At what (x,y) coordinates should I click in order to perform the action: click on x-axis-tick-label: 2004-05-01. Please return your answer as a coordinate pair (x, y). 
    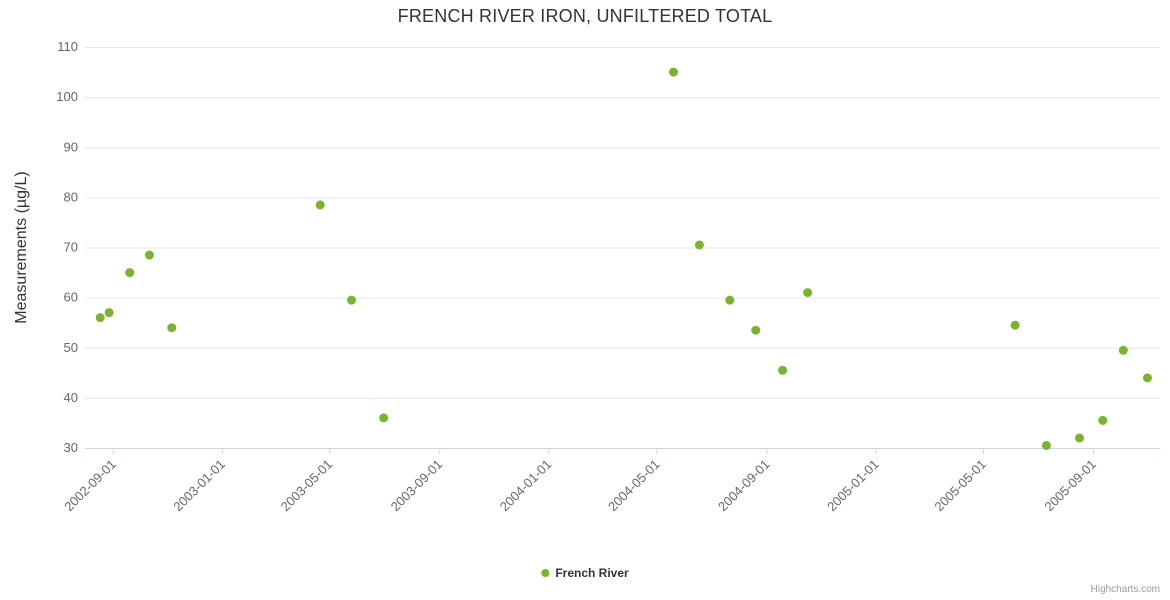
    Looking at the image, I should click on (634, 486).